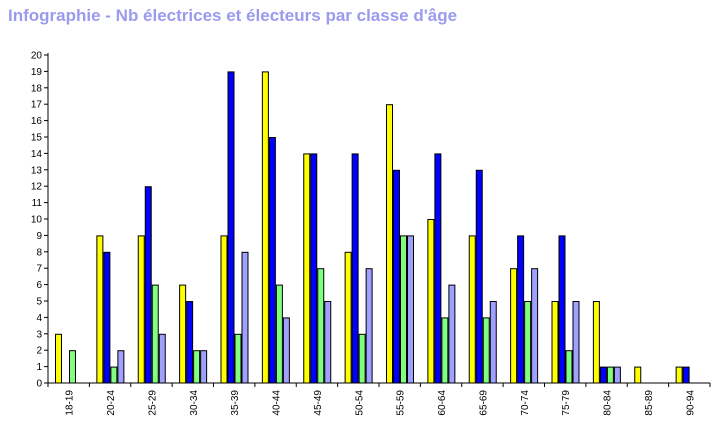 This screenshot has width=728, height=426. I want to click on y-tick-label: 1, so click(39, 367).